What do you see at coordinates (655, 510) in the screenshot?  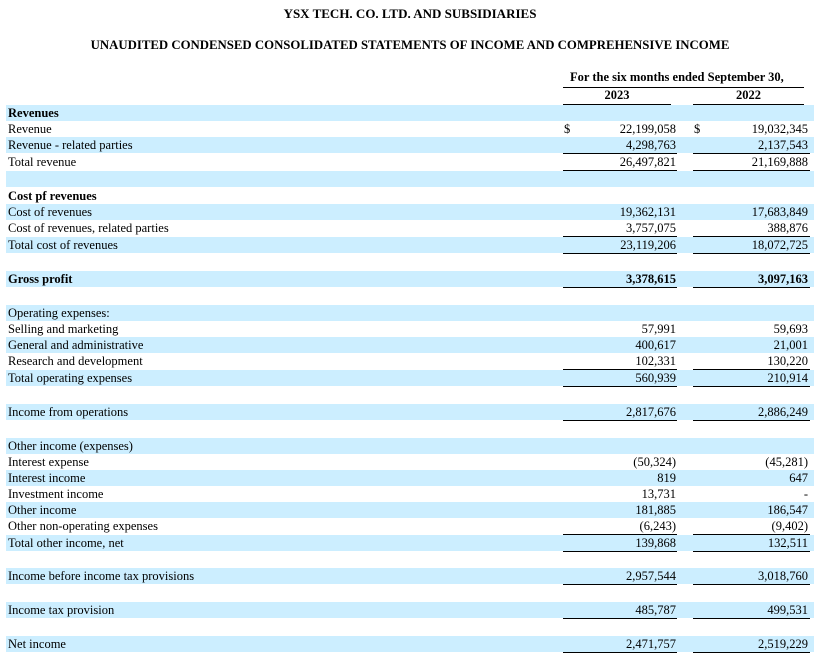 I see `value-2023: 181,885` at bounding box center [655, 510].